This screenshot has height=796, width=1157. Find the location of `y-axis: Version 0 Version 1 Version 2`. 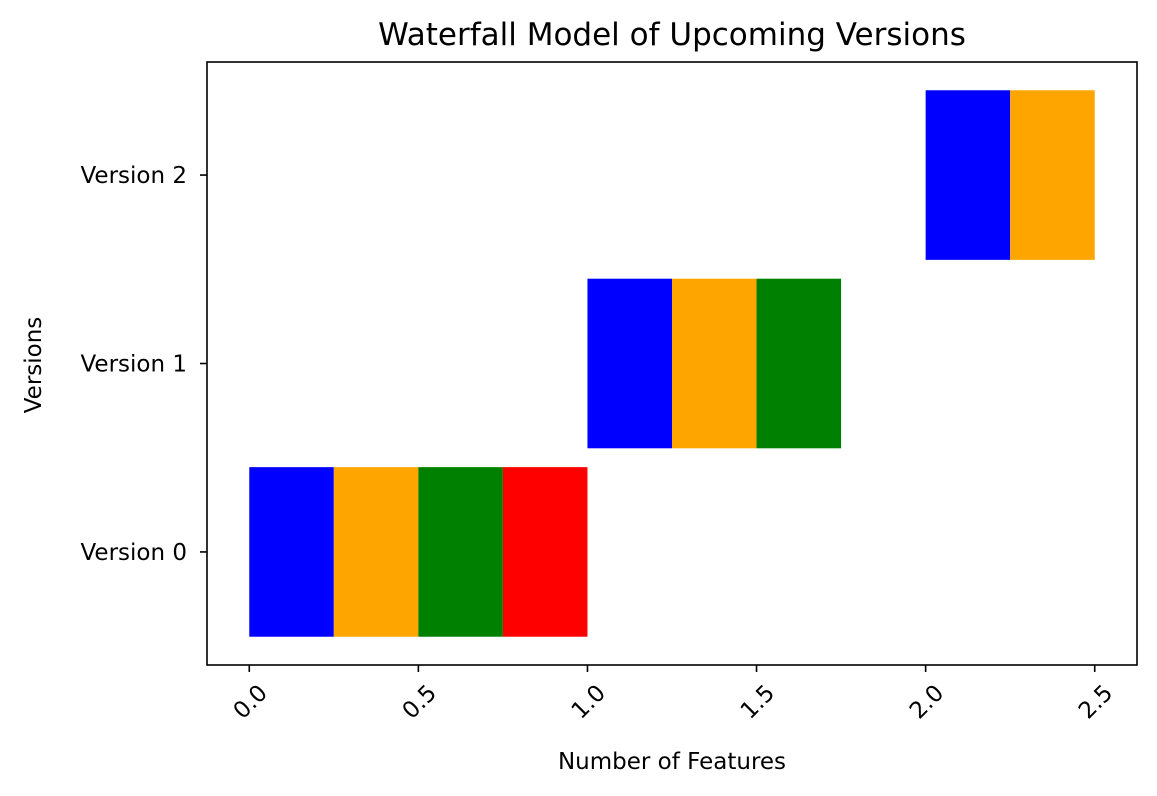

y-axis: Version 0 Version 1 Version 2 is located at coordinates (143, 364).